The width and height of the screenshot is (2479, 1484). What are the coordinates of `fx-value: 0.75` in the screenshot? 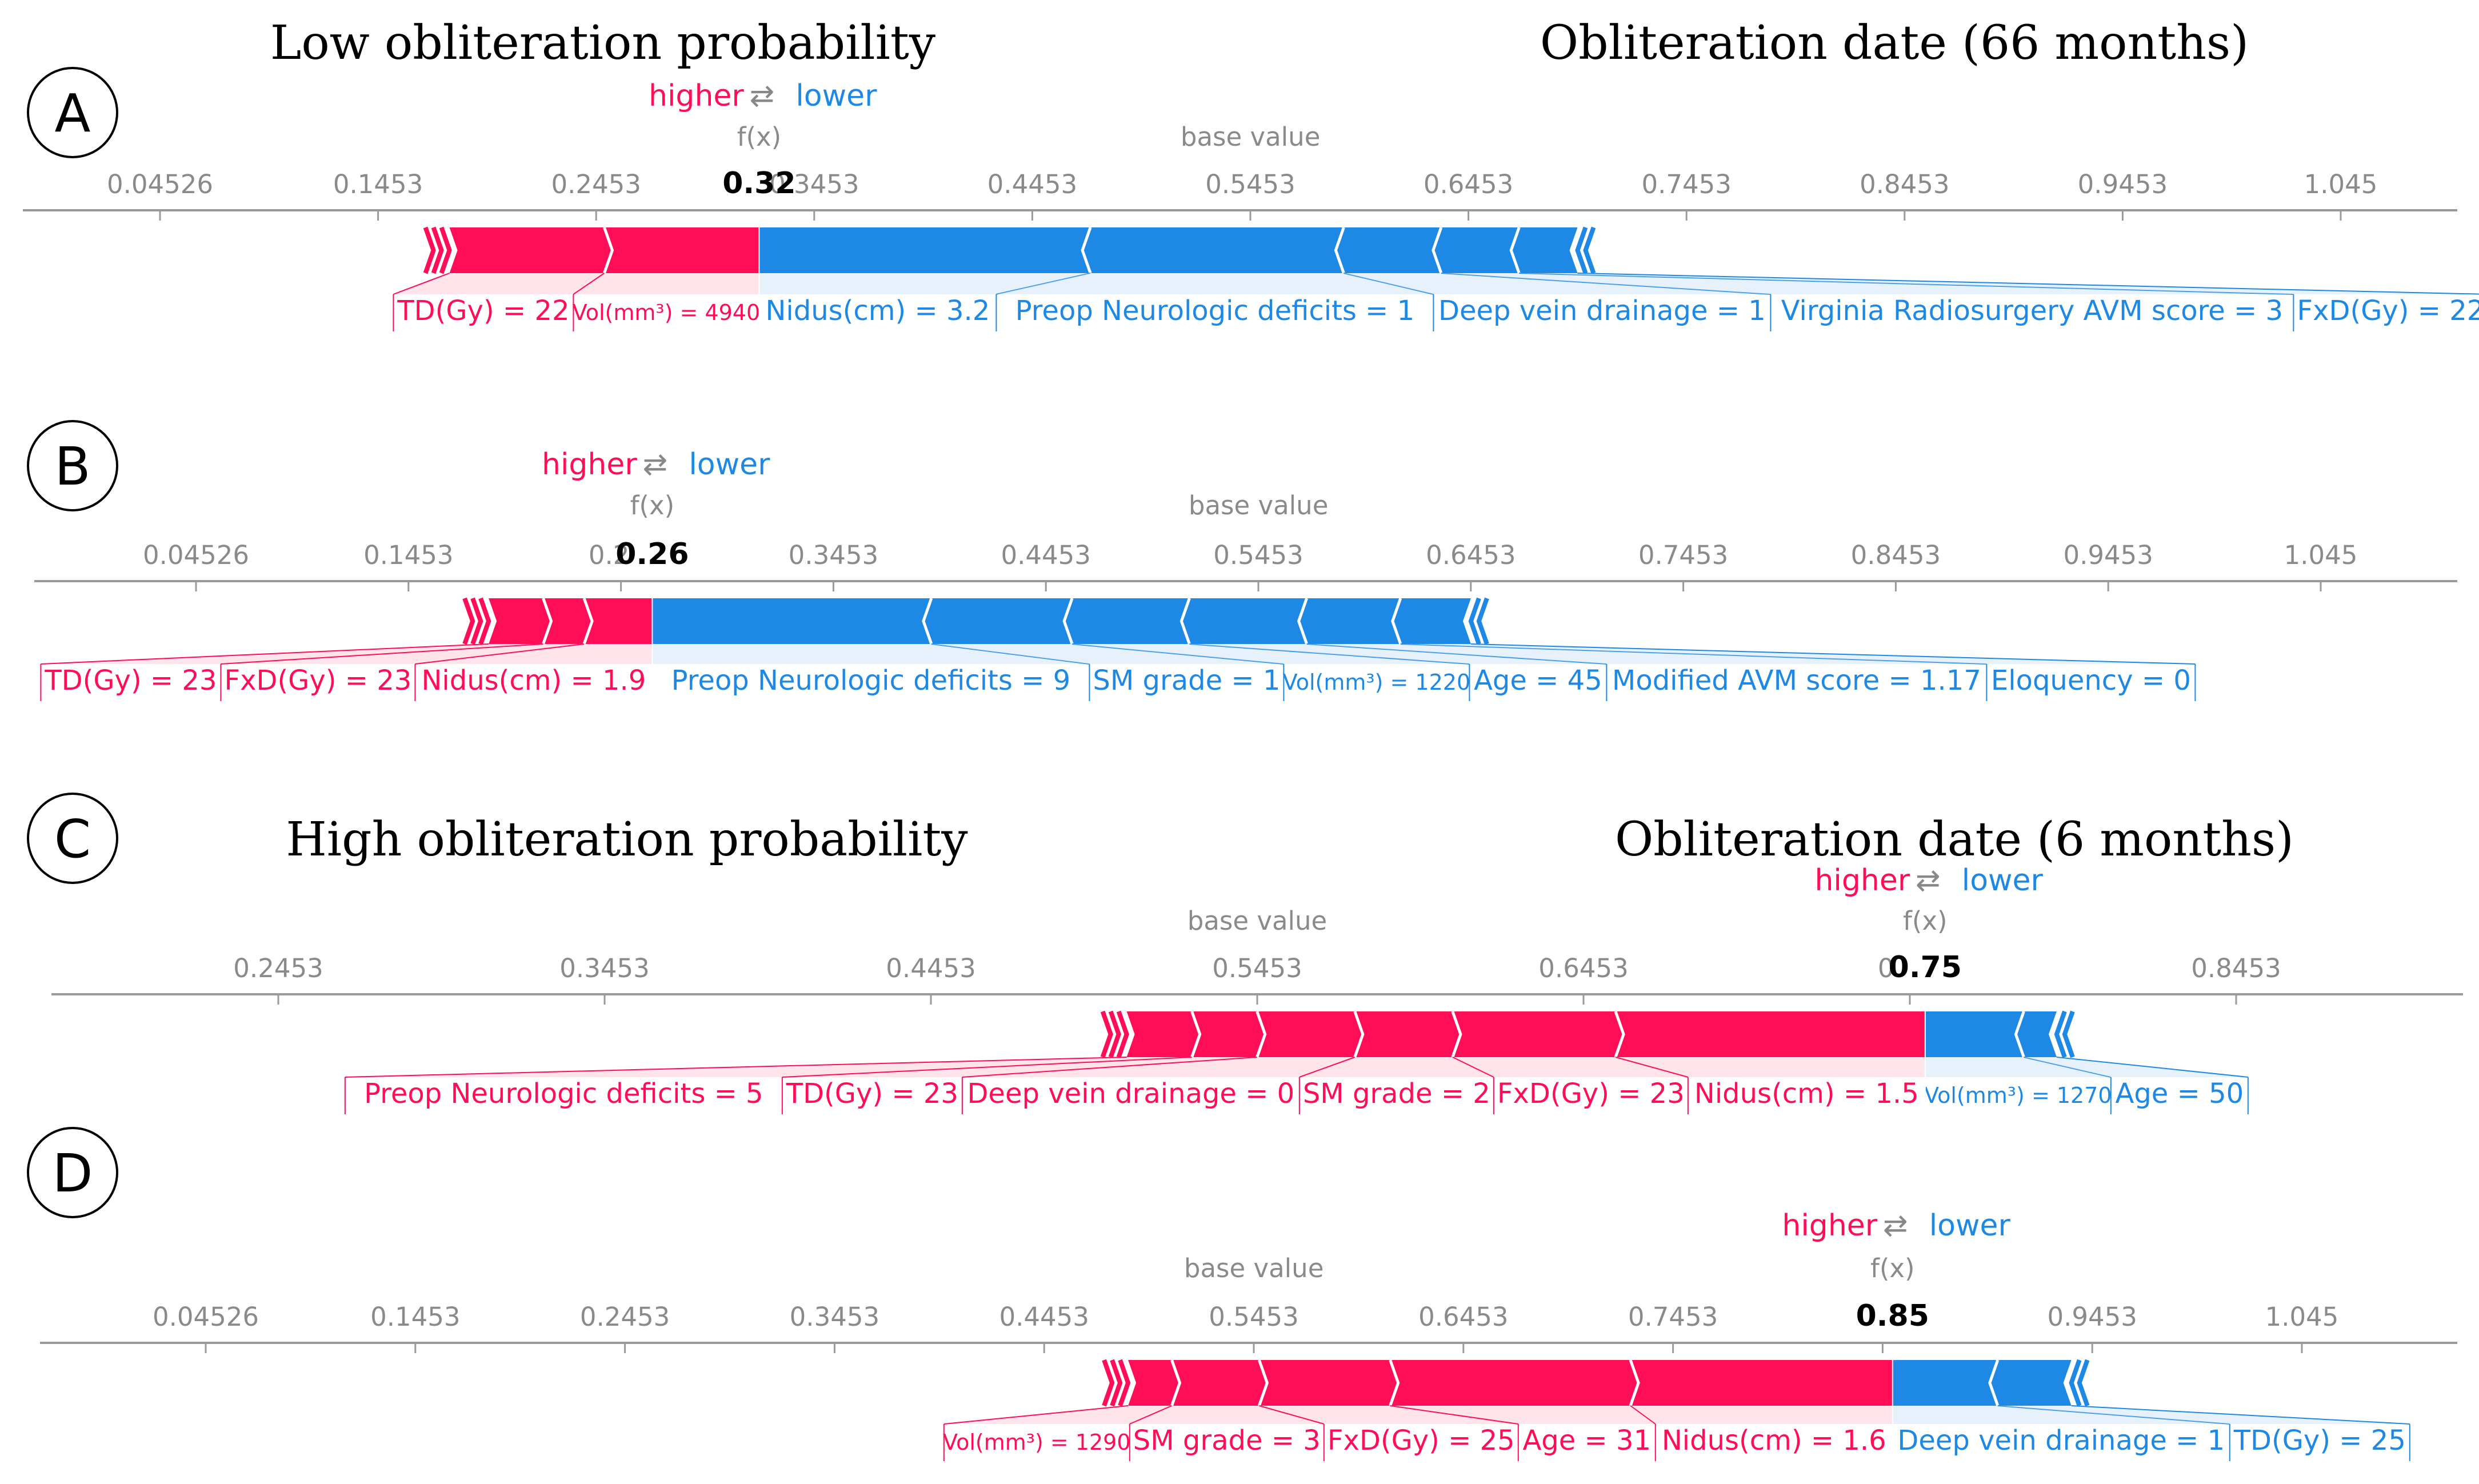 It's located at (1925, 967).